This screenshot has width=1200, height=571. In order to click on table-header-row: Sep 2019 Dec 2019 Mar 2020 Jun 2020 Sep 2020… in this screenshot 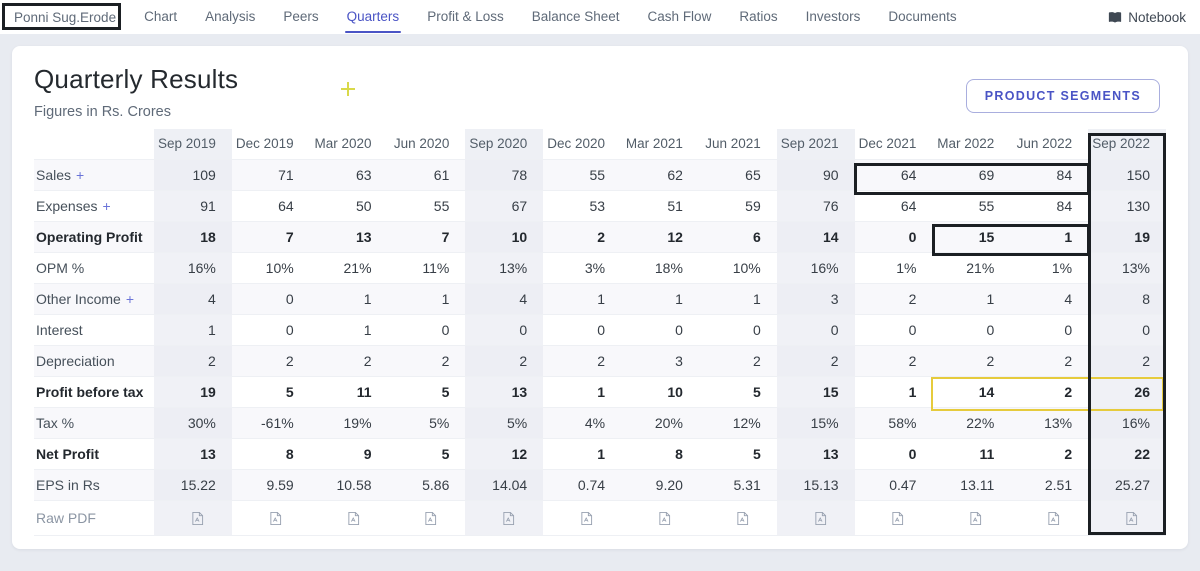, I will do `click(600, 144)`.